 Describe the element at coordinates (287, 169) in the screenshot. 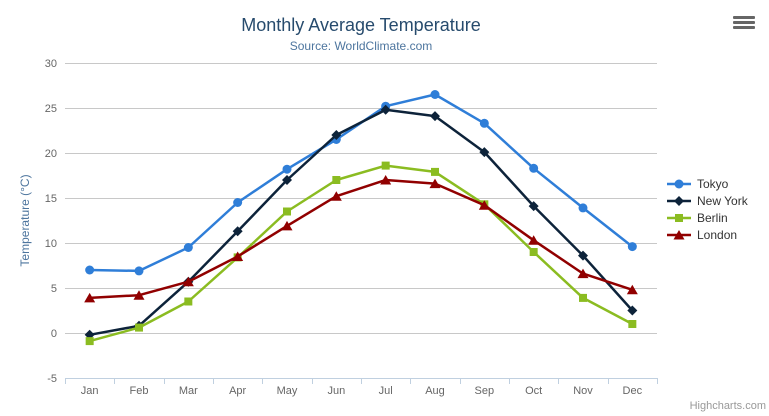

I see `point-tokyo-may` at that location.